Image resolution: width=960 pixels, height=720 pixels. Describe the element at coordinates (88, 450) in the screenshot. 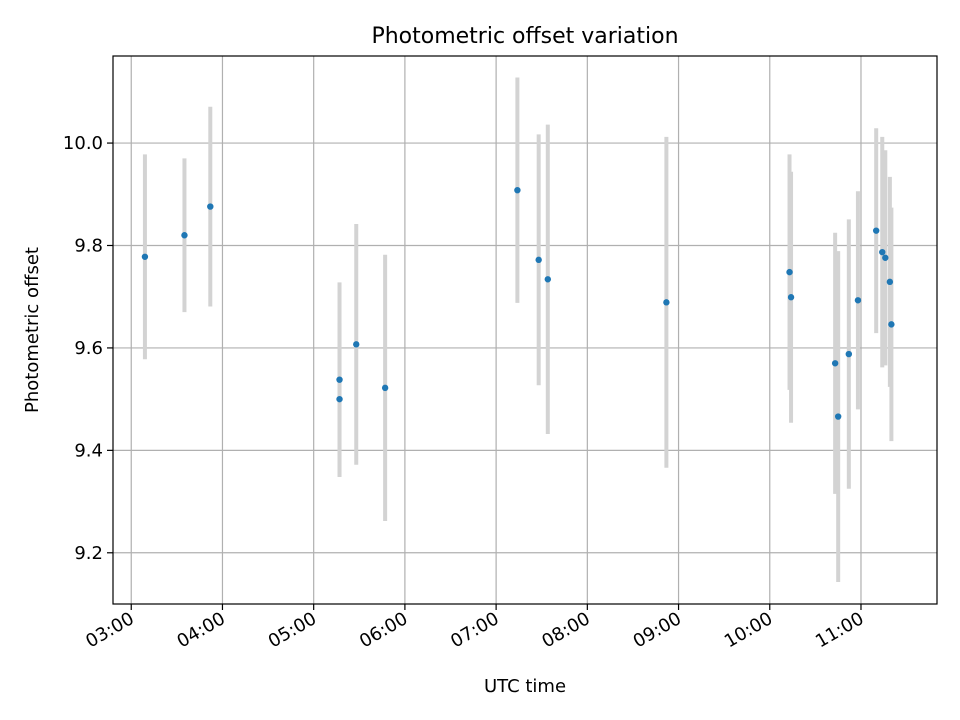

I see `y-tick-label: 9.4` at that location.